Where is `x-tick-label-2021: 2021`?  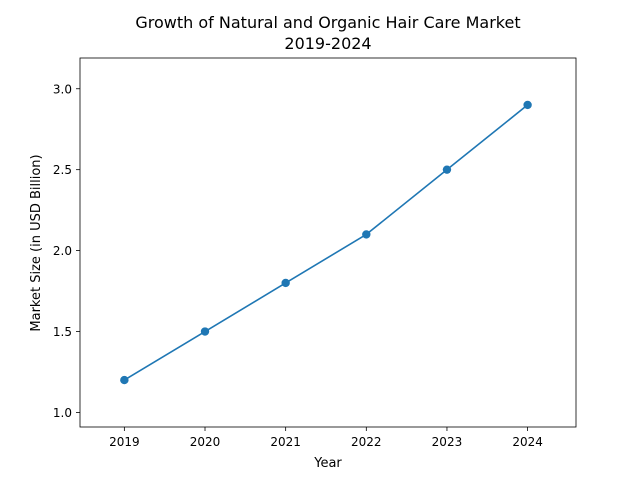
x-tick-label-2021: 2021 is located at coordinates (285, 442).